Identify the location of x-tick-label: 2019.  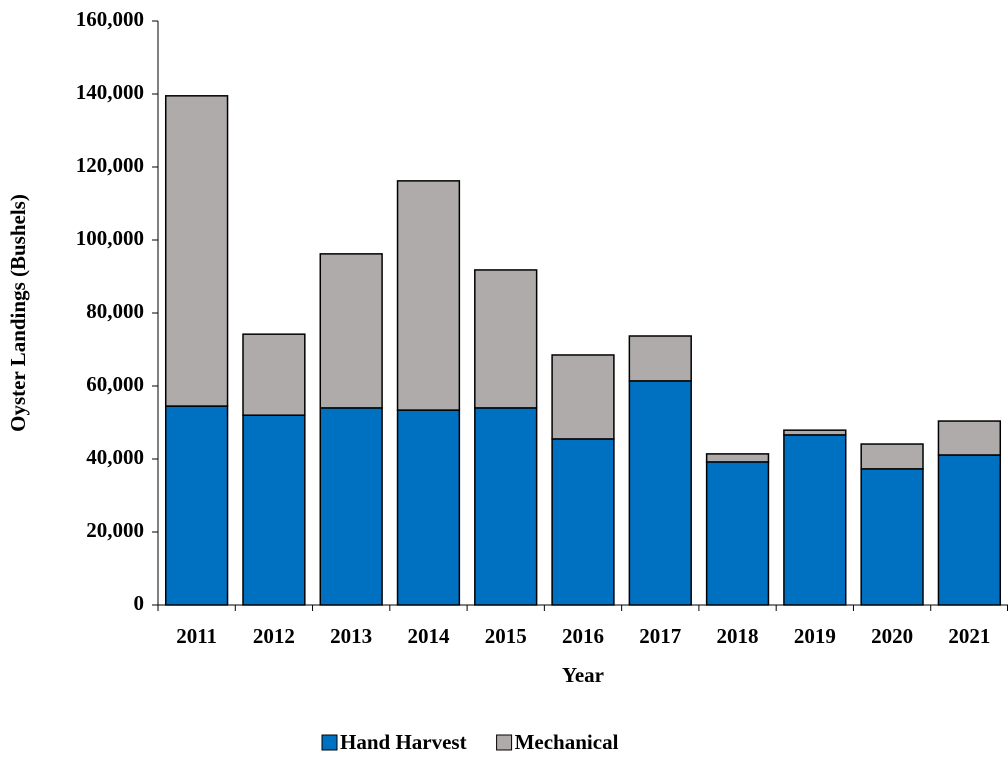
(815, 636).